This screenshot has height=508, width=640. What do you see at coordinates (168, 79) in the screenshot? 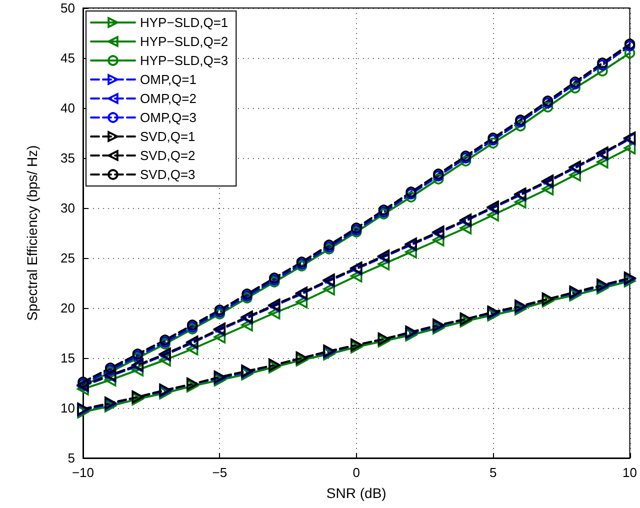
I see `legend-label: OMP,Q=1` at bounding box center [168, 79].